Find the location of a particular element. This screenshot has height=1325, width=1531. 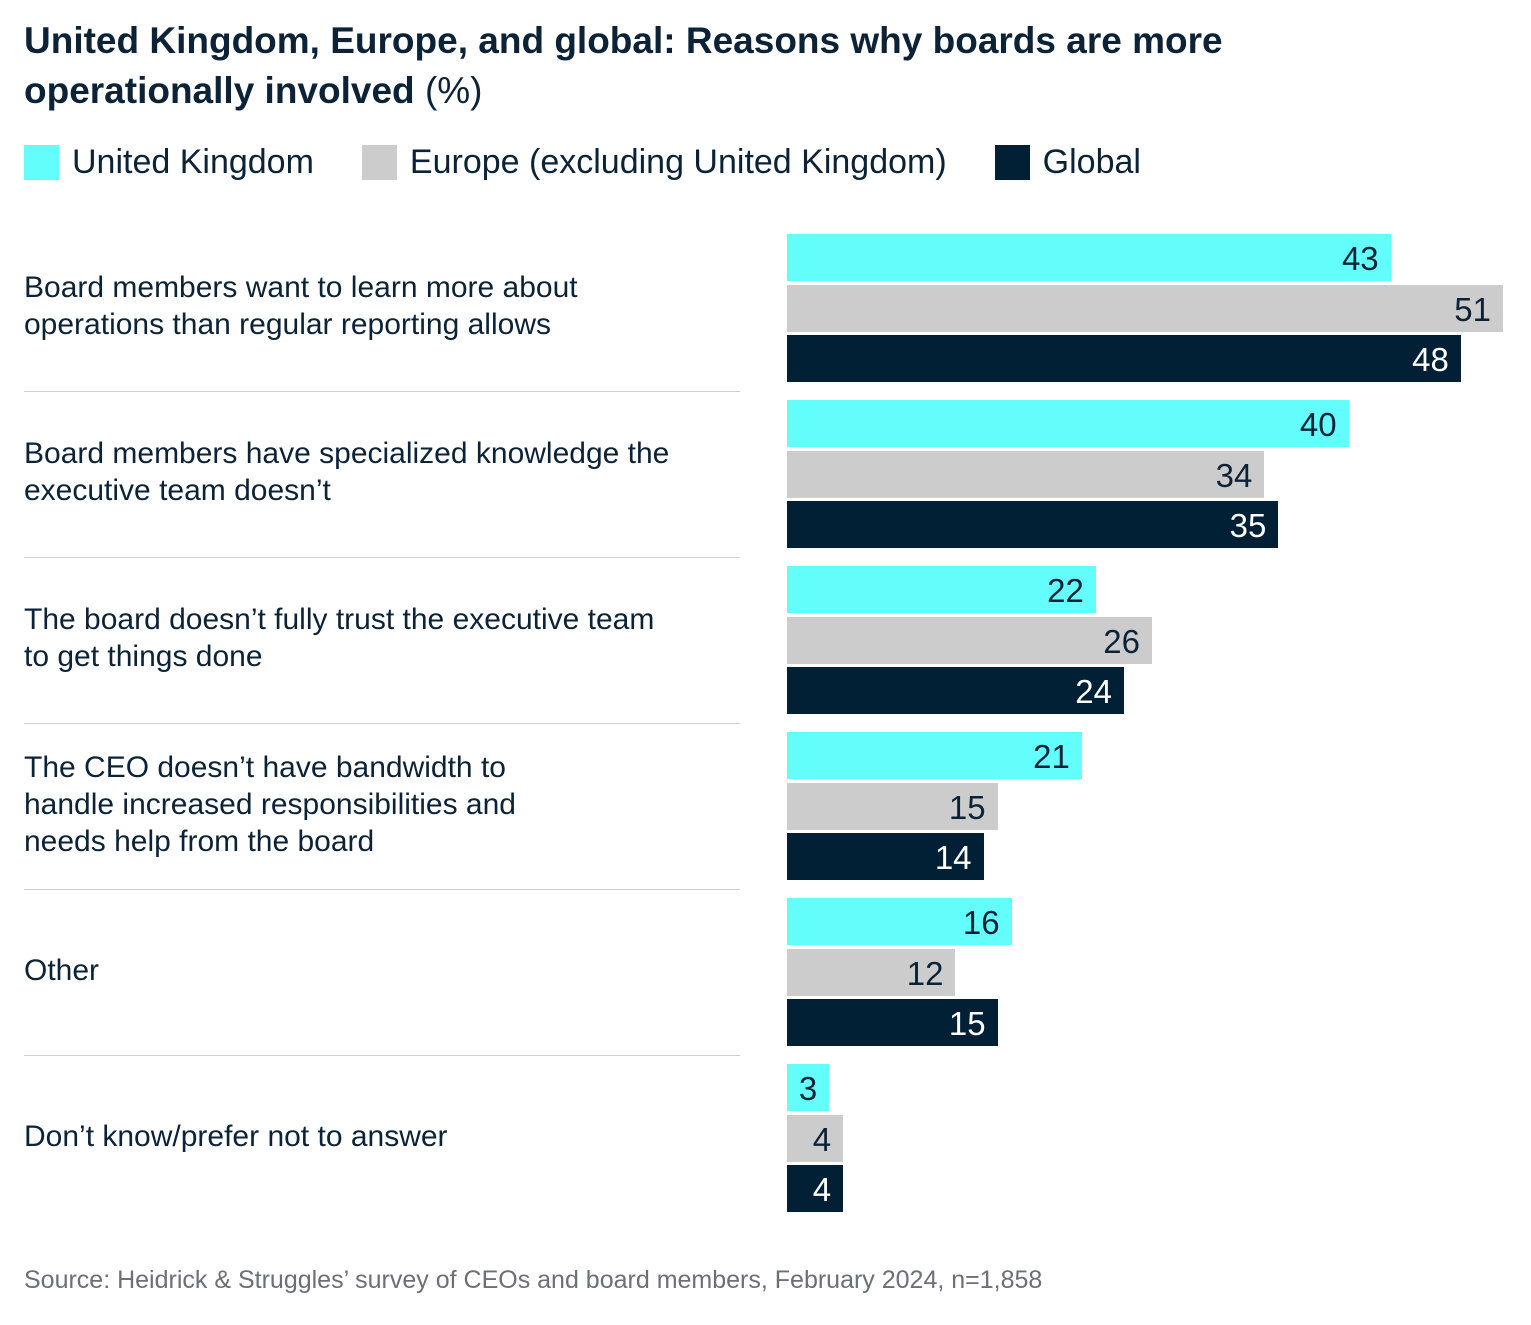

data-label: 35 is located at coordinates (1248, 525).